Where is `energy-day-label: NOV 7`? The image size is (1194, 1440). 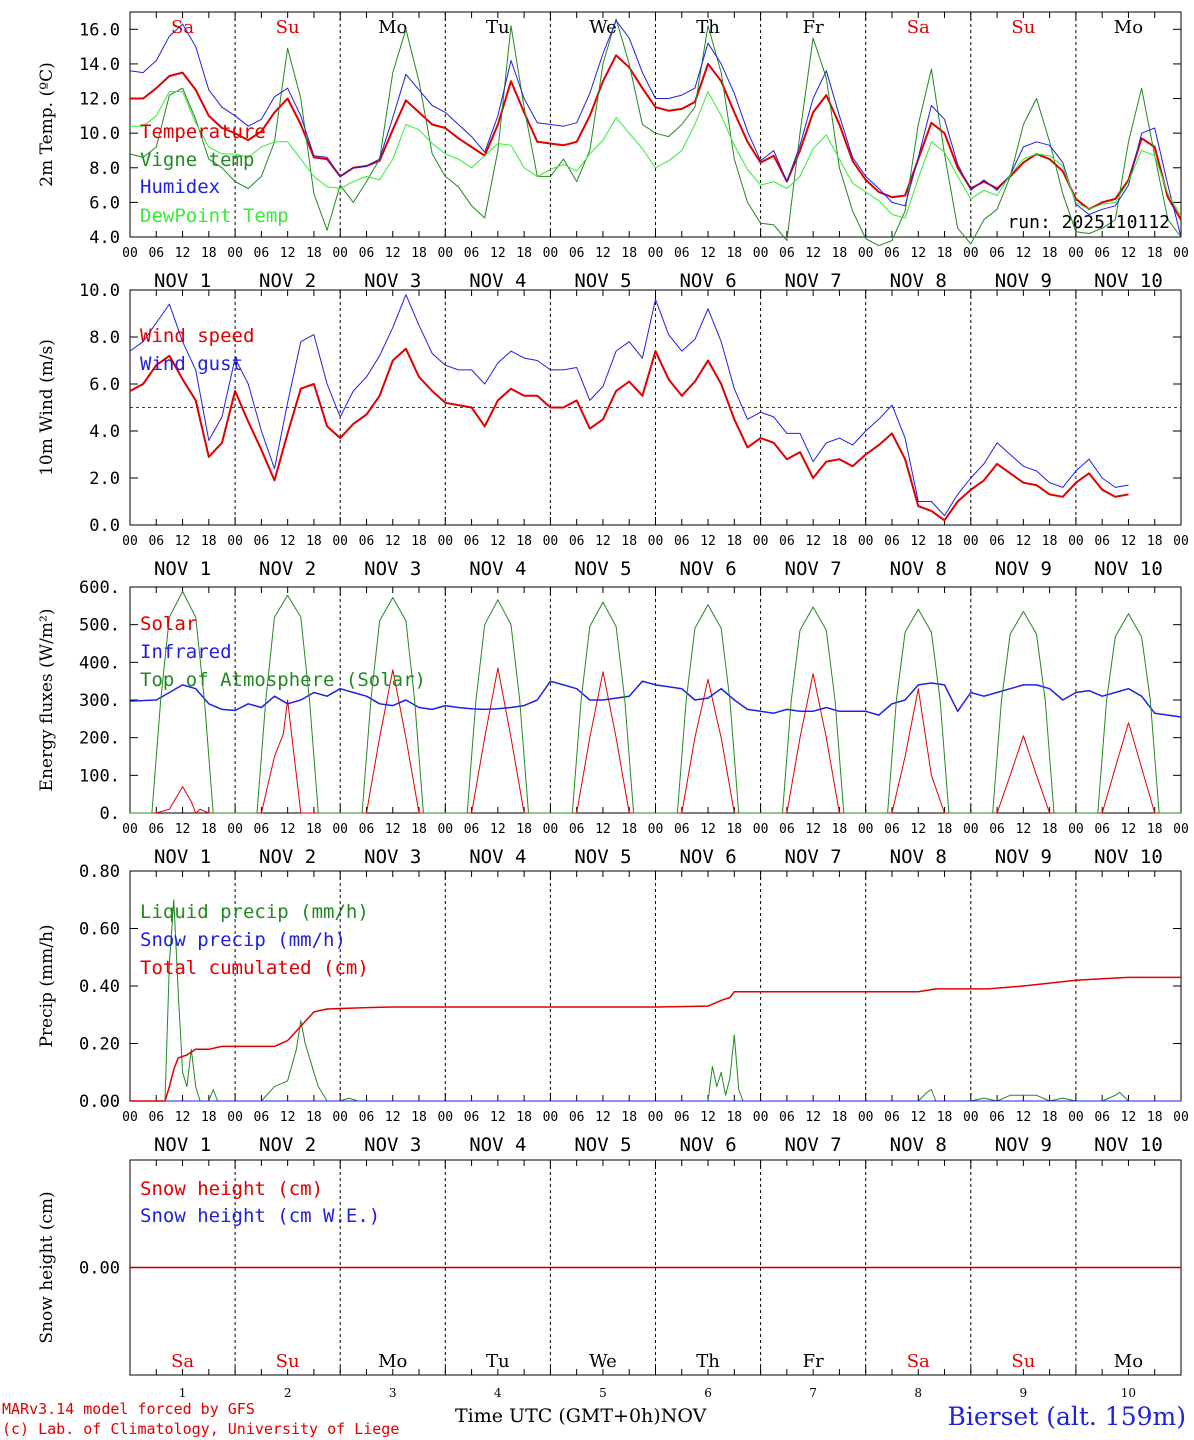
energy-day-label: NOV 7 is located at coordinates (813, 857).